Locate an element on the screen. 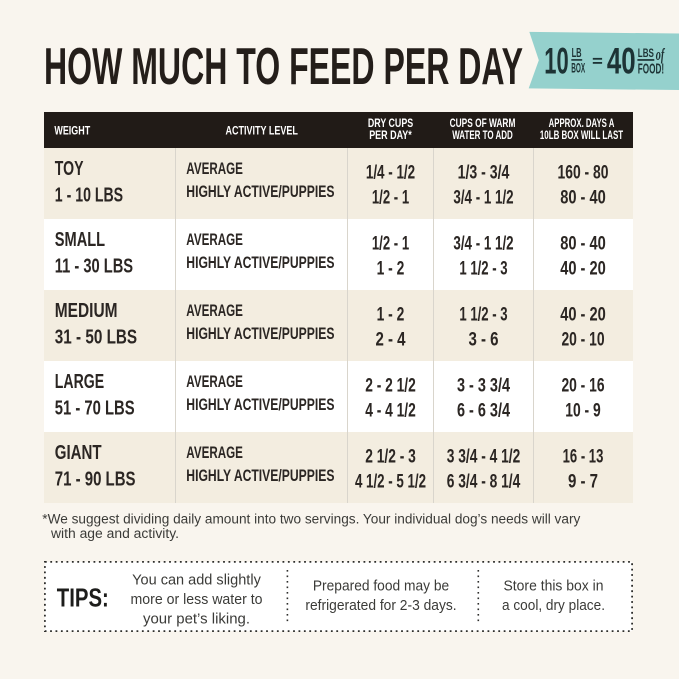  svg-text: PER DAY* is located at coordinates (390, 135).